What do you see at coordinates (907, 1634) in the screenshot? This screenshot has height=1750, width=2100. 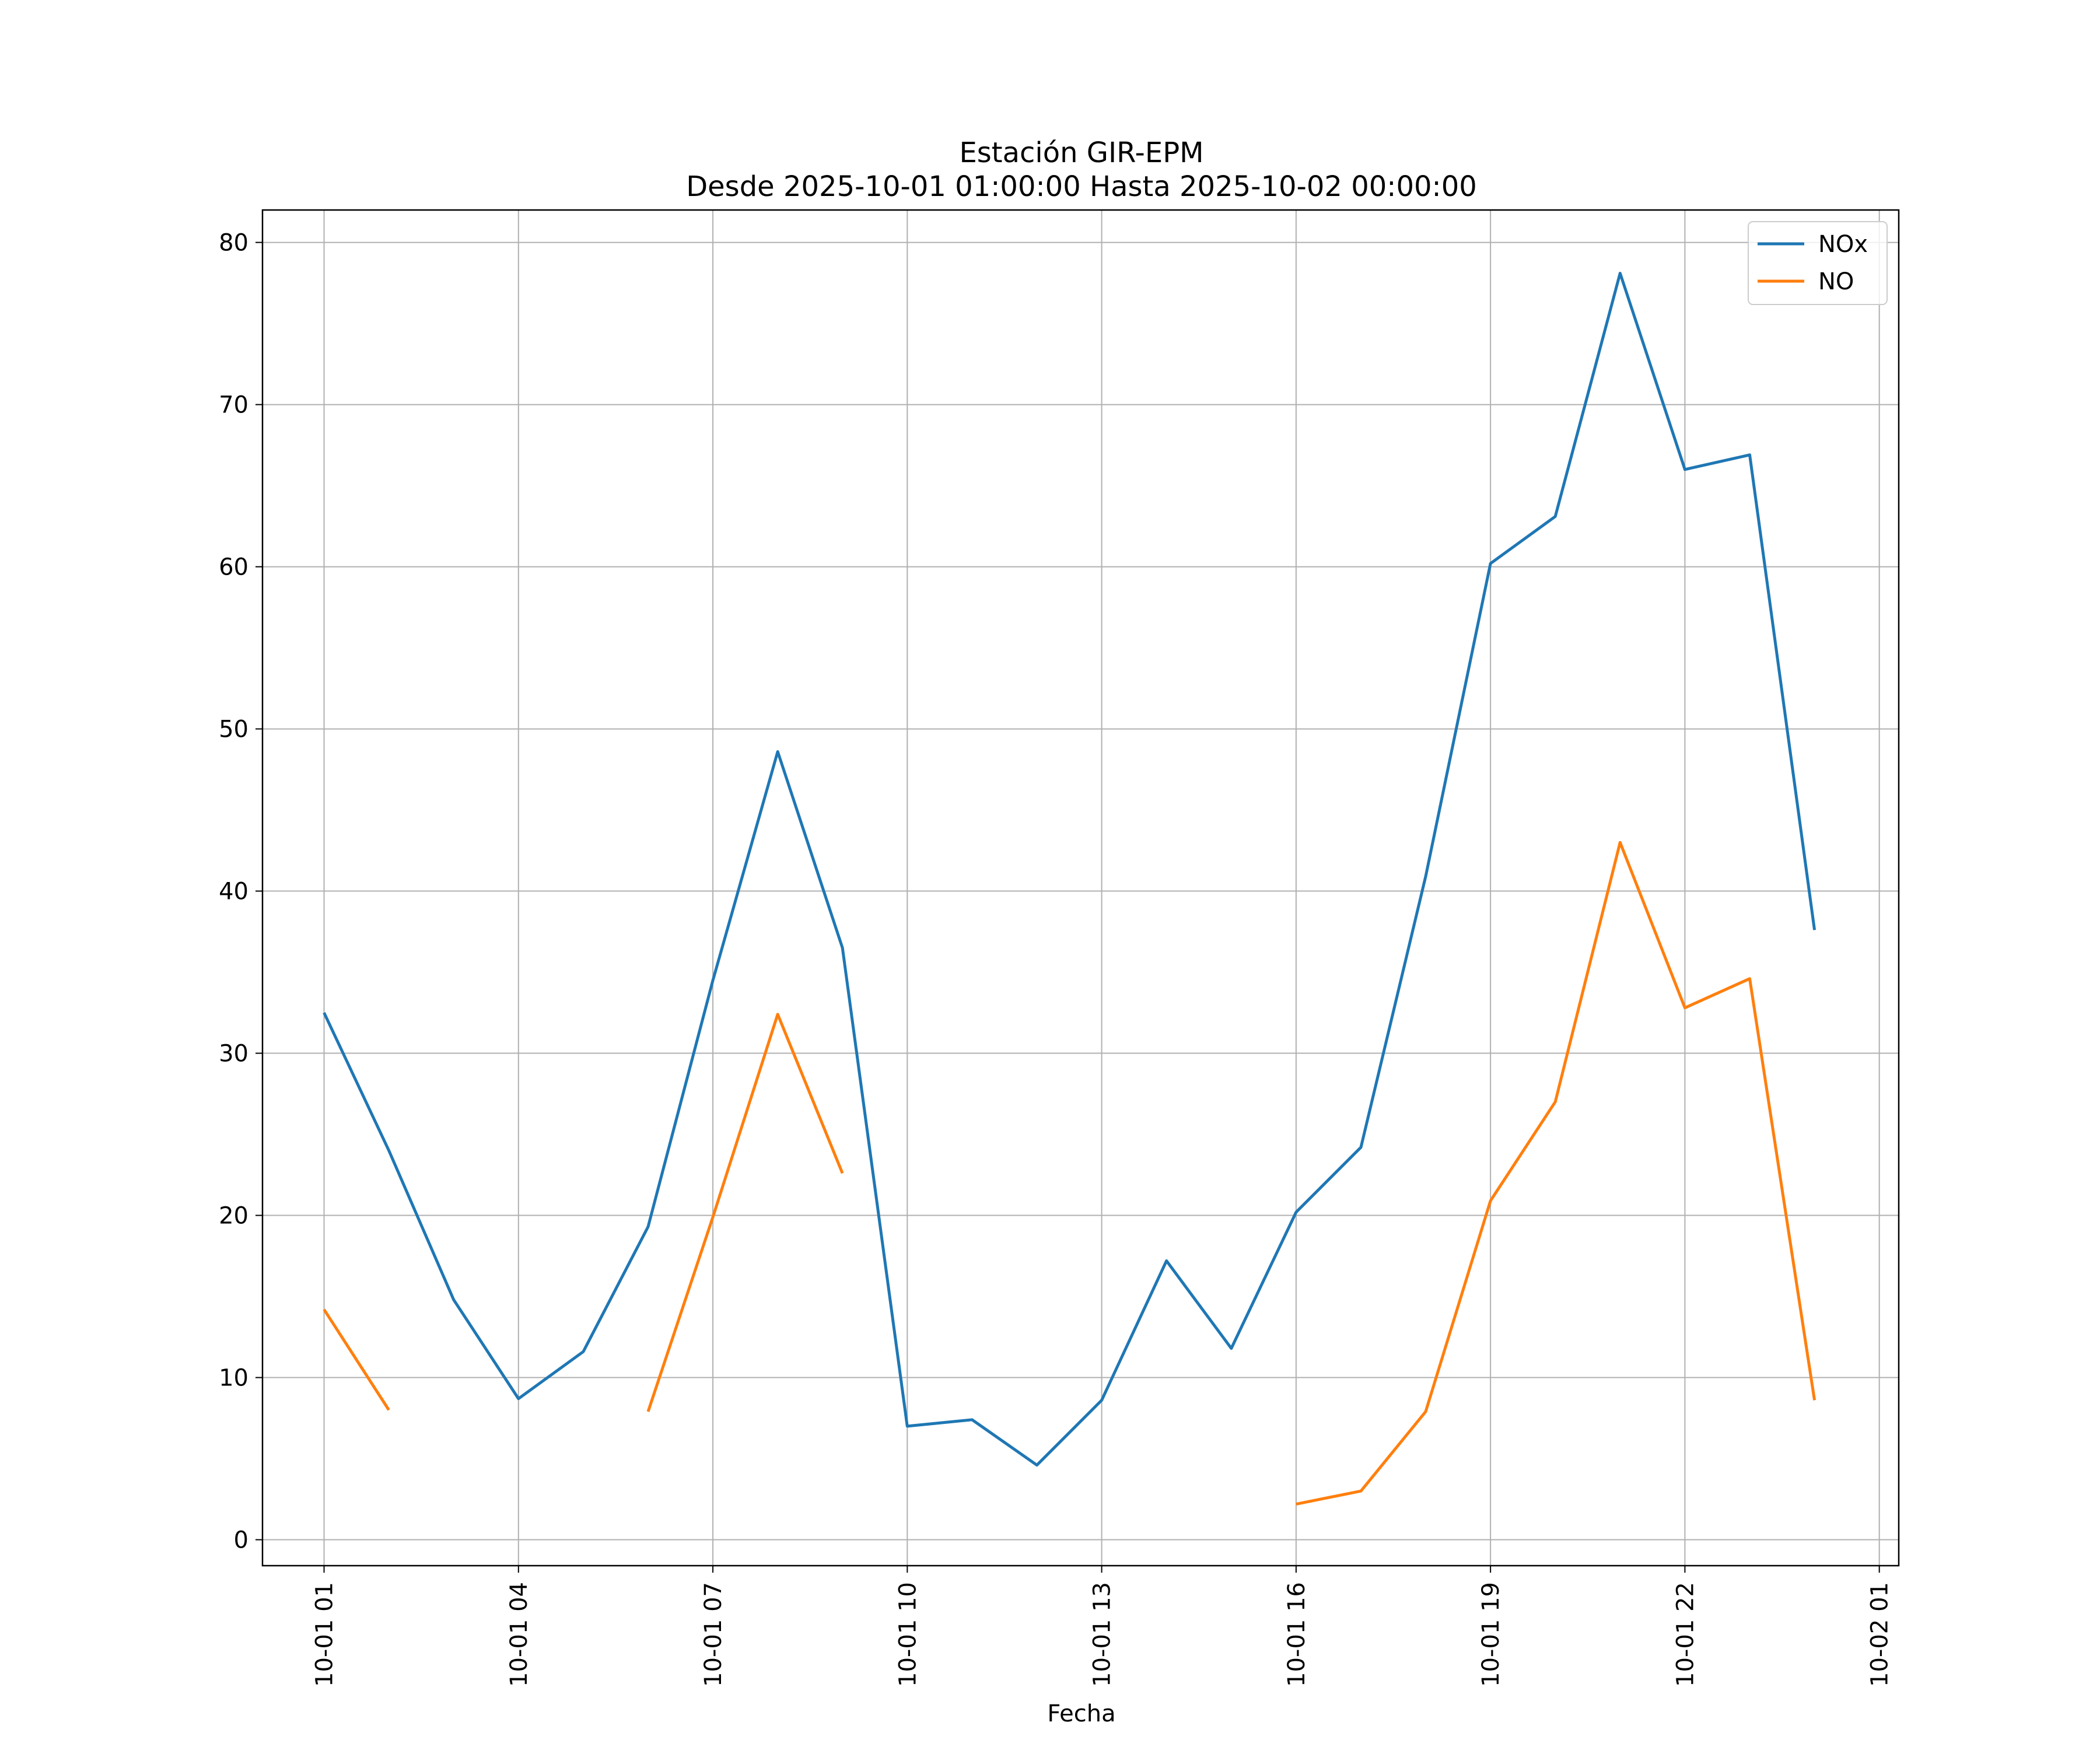 I see `x-tick-label: 10-01 10` at bounding box center [907, 1634].